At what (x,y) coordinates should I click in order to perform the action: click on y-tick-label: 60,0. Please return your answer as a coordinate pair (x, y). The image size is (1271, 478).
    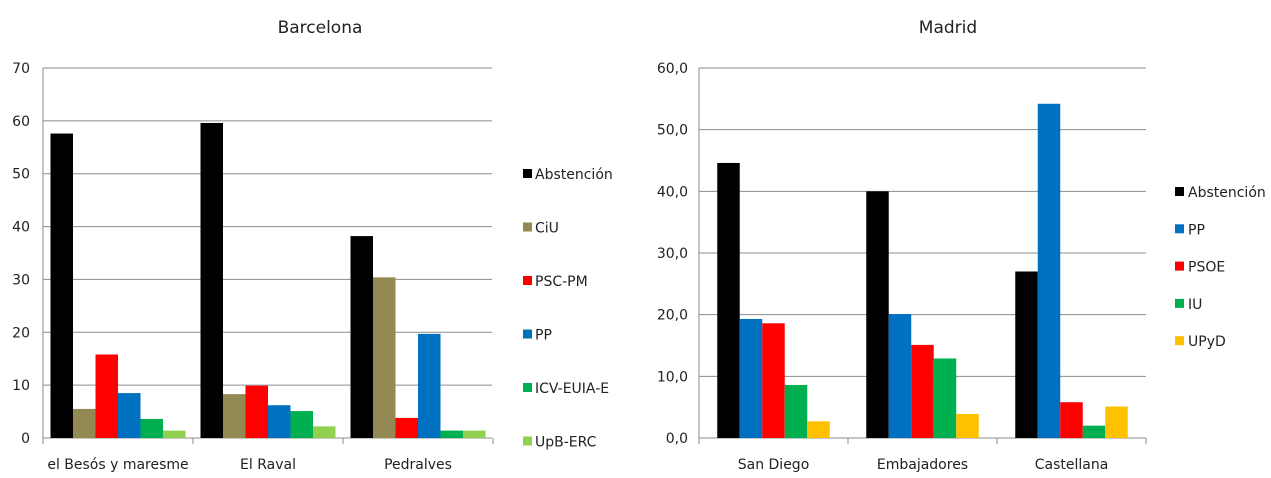
    Looking at the image, I should click on (672, 69).